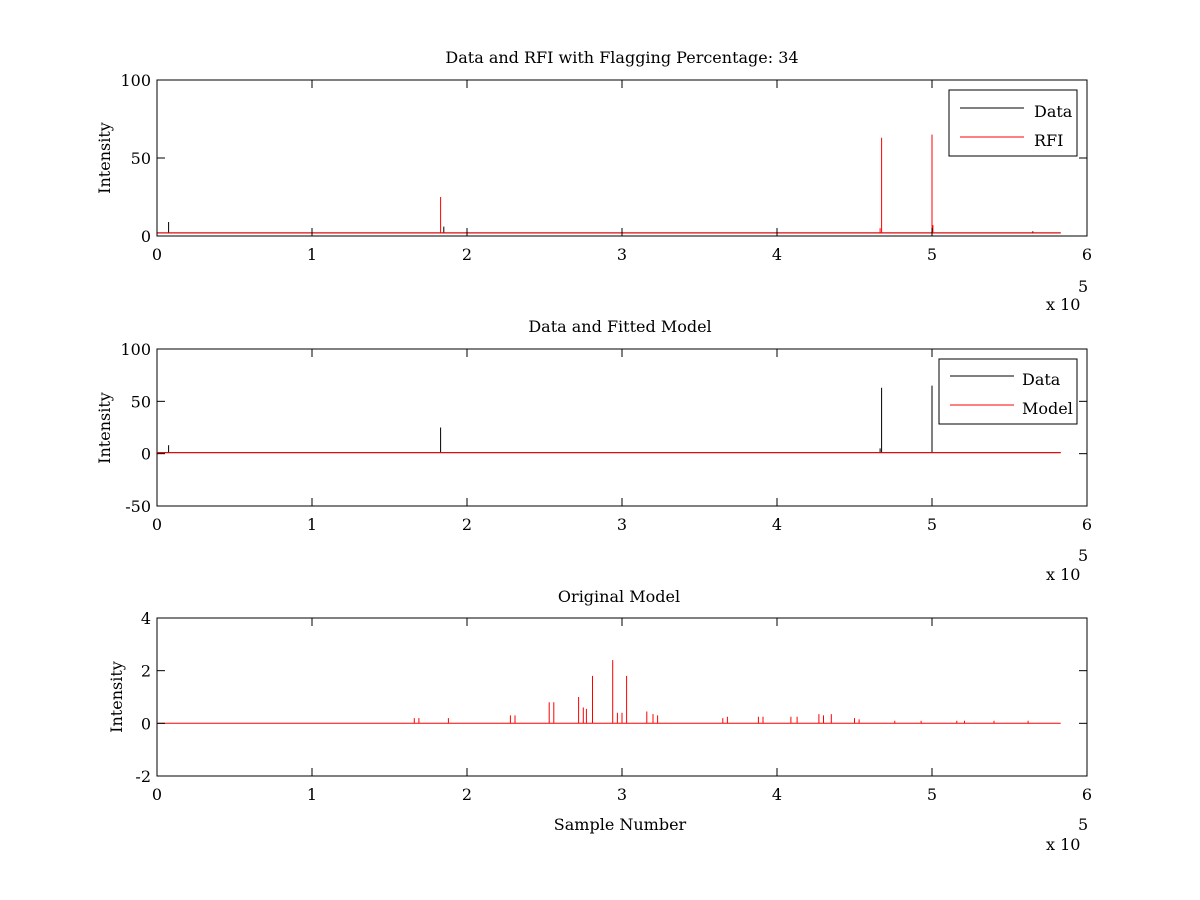 The width and height of the screenshot is (1200, 900). What do you see at coordinates (619, 326) in the screenshot?
I see `subplot-title: Data and Fitted Model` at bounding box center [619, 326].